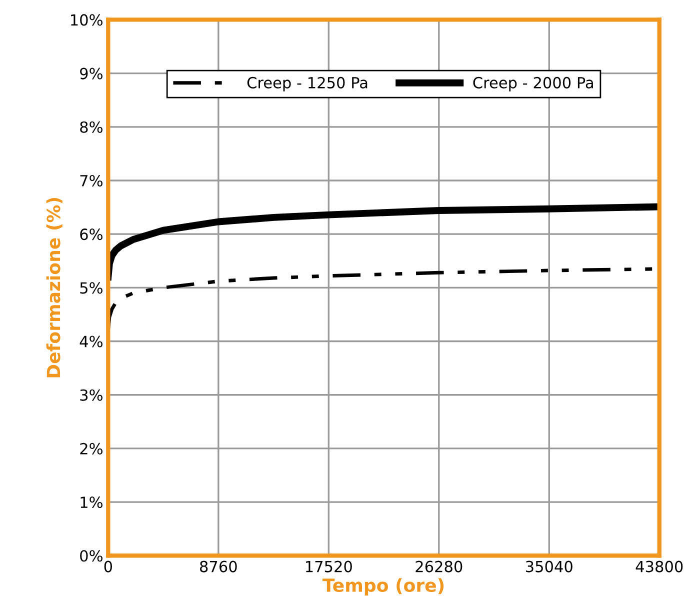 This screenshot has width=689, height=616. Describe the element at coordinates (54, 288) in the screenshot. I see `y-axis-title: Deformazione (%)` at that location.